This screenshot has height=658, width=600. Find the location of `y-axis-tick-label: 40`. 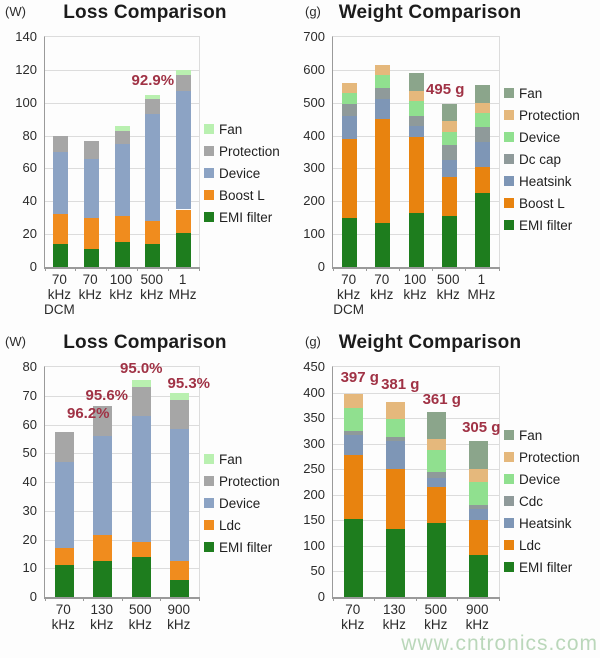

y-axis-tick-label: 40 is located at coordinates (29, 201).